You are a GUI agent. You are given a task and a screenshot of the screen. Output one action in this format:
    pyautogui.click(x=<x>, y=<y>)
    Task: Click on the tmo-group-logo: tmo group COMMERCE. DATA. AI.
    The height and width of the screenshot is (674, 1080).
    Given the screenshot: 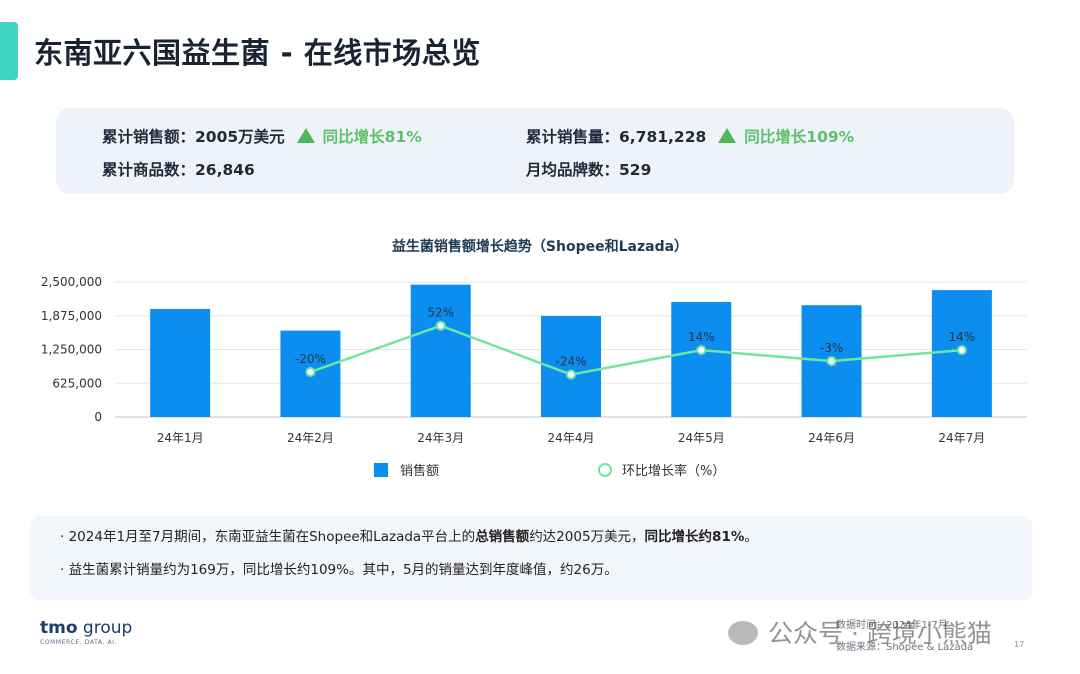 What is the action you would take?
    pyautogui.click(x=86, y=632)
    